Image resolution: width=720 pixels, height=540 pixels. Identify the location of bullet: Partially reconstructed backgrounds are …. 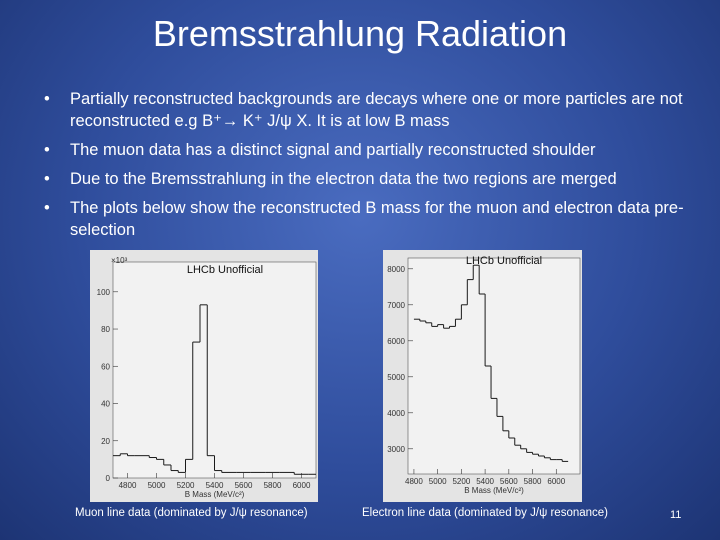
(369, 110).